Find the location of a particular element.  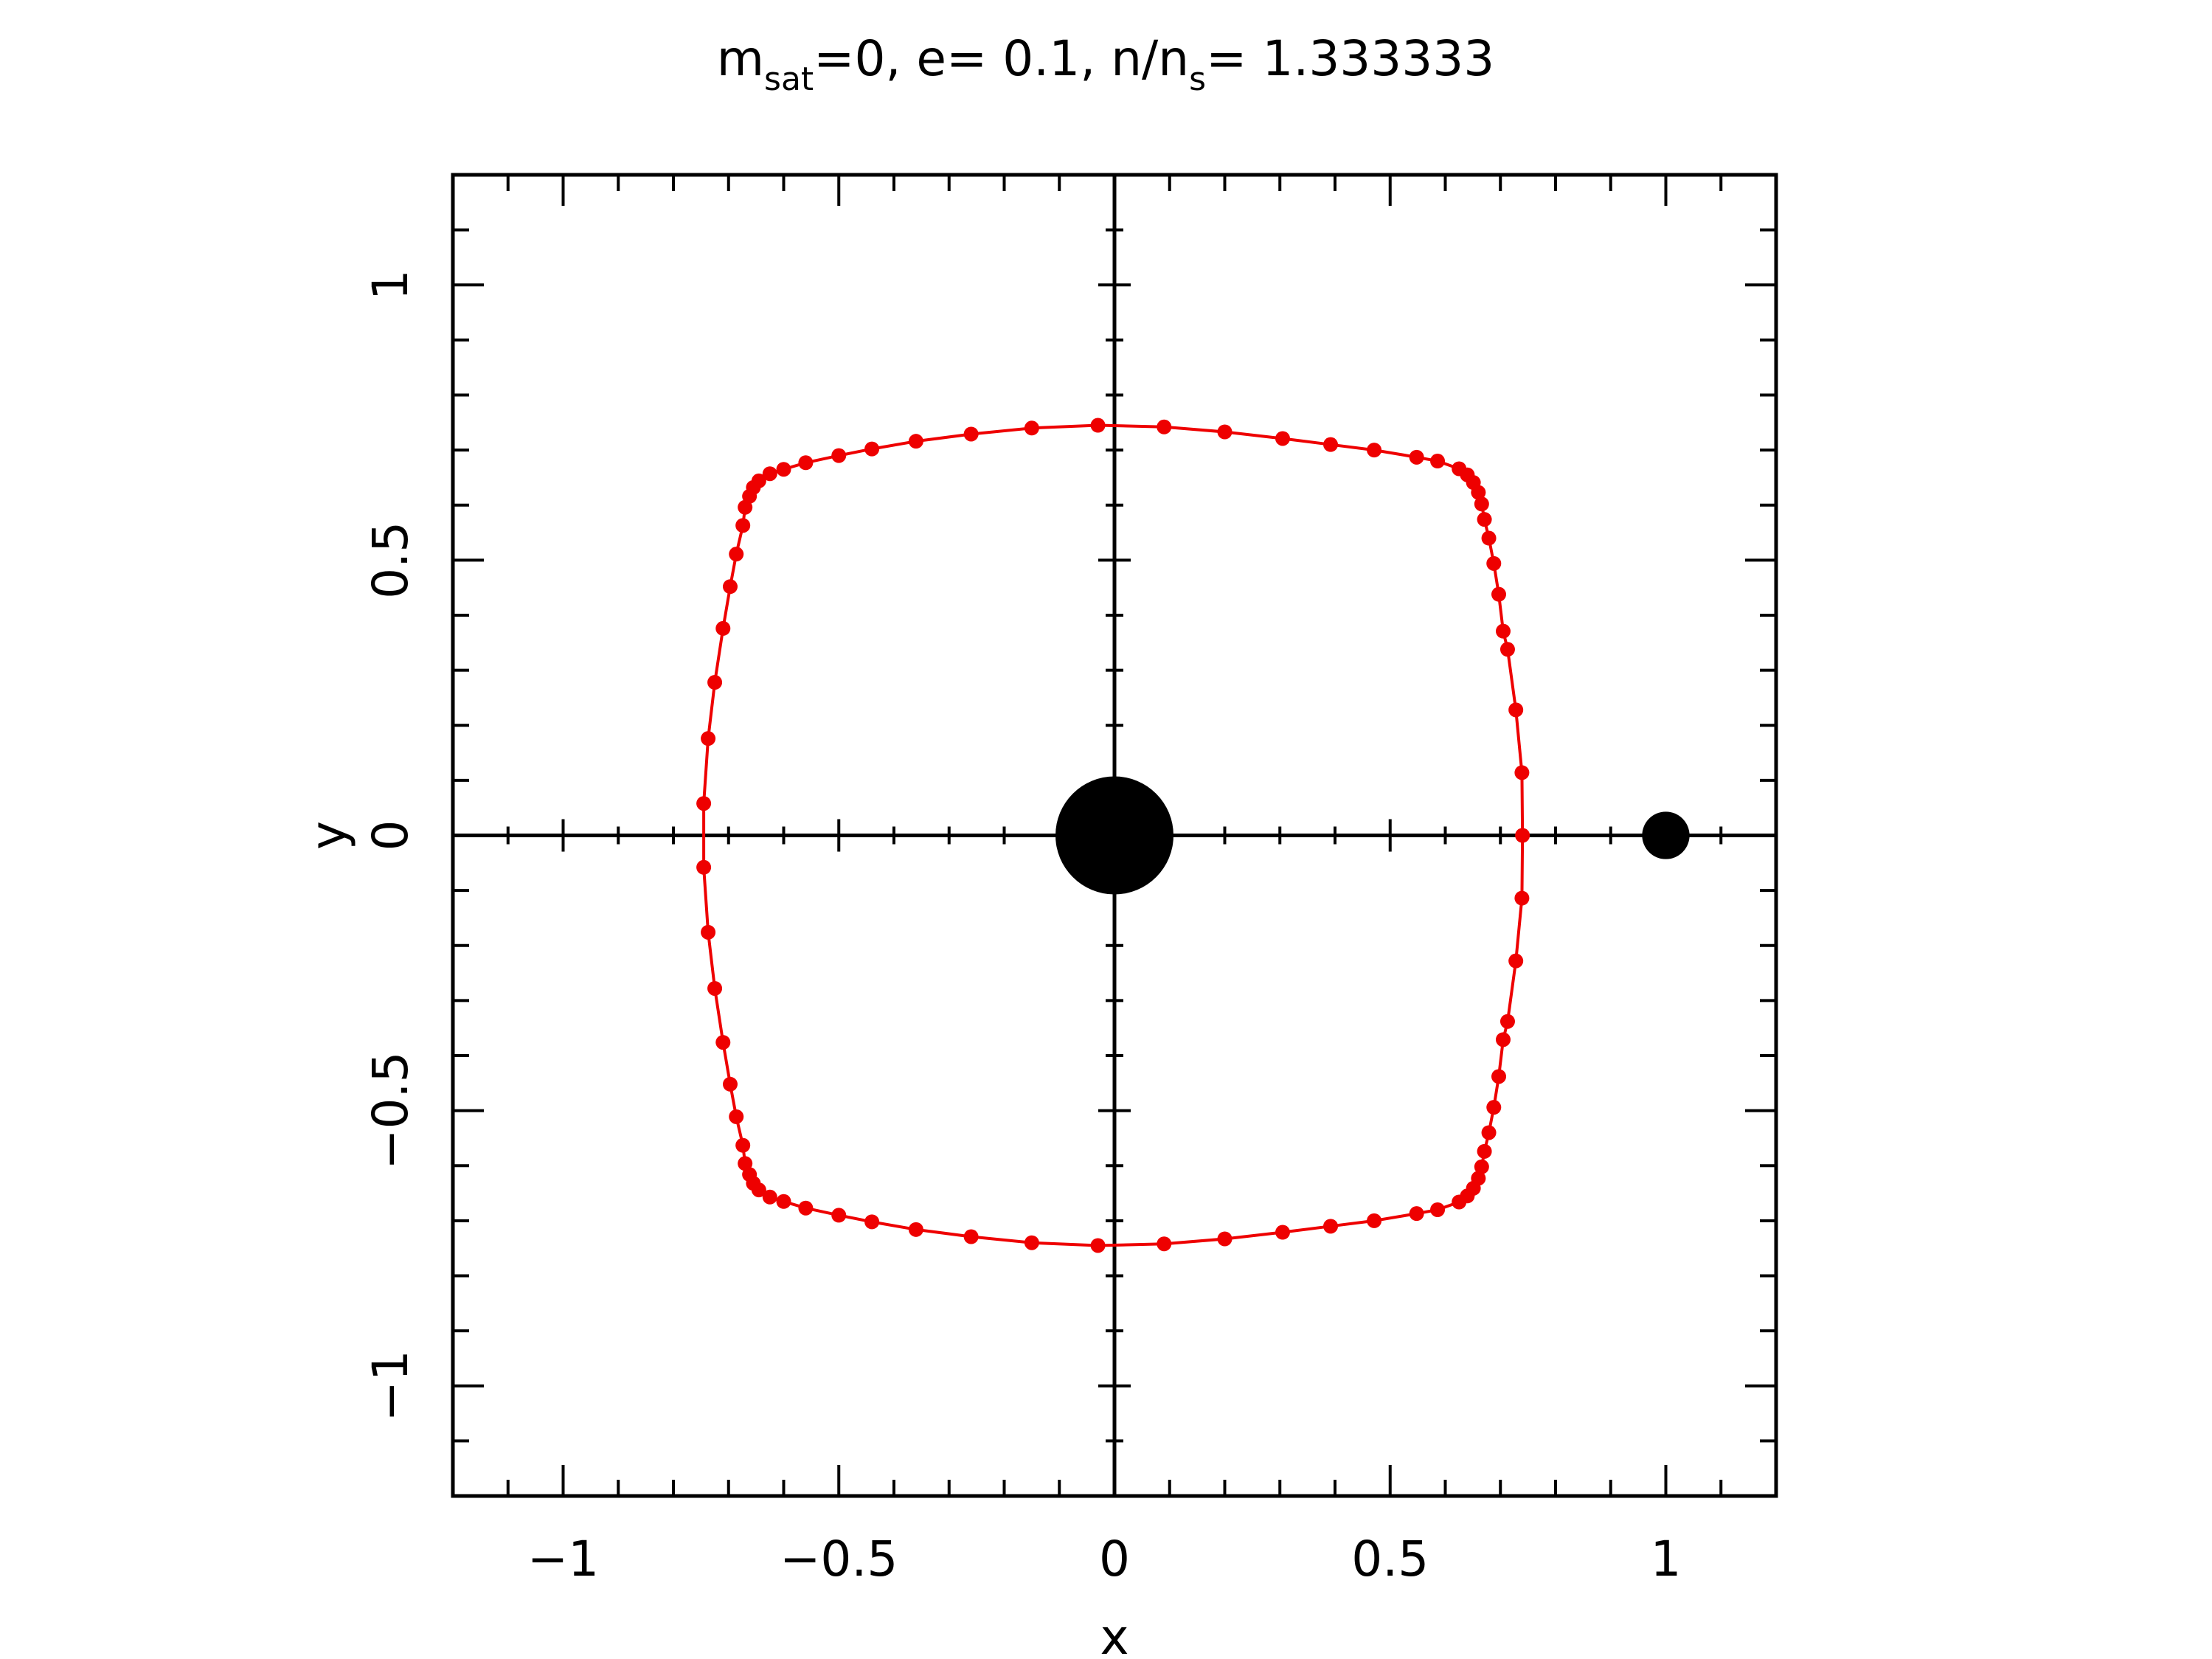

bodies is located at coordinates (1373, 835).